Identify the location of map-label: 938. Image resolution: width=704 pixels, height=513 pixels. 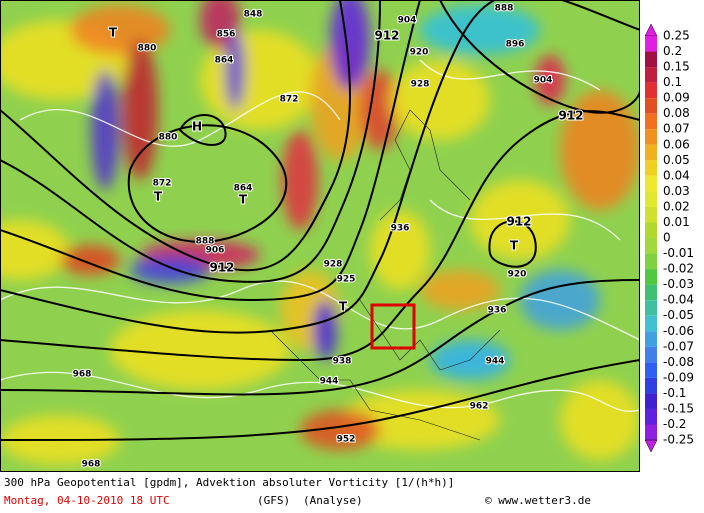
(342, 362).